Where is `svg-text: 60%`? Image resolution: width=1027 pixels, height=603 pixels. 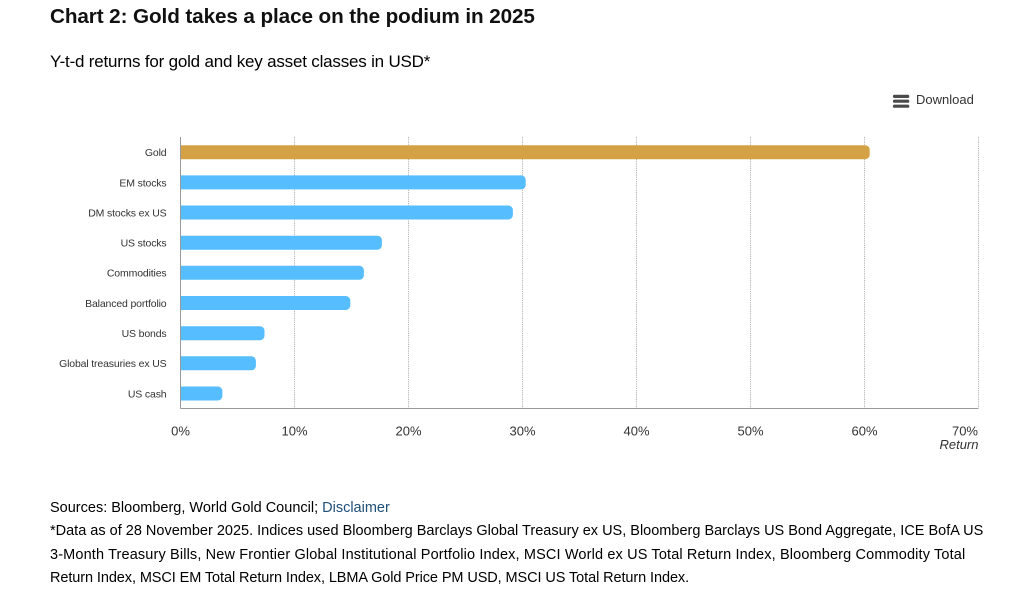 svg-text: 60% is located at coordinates (864, 430).